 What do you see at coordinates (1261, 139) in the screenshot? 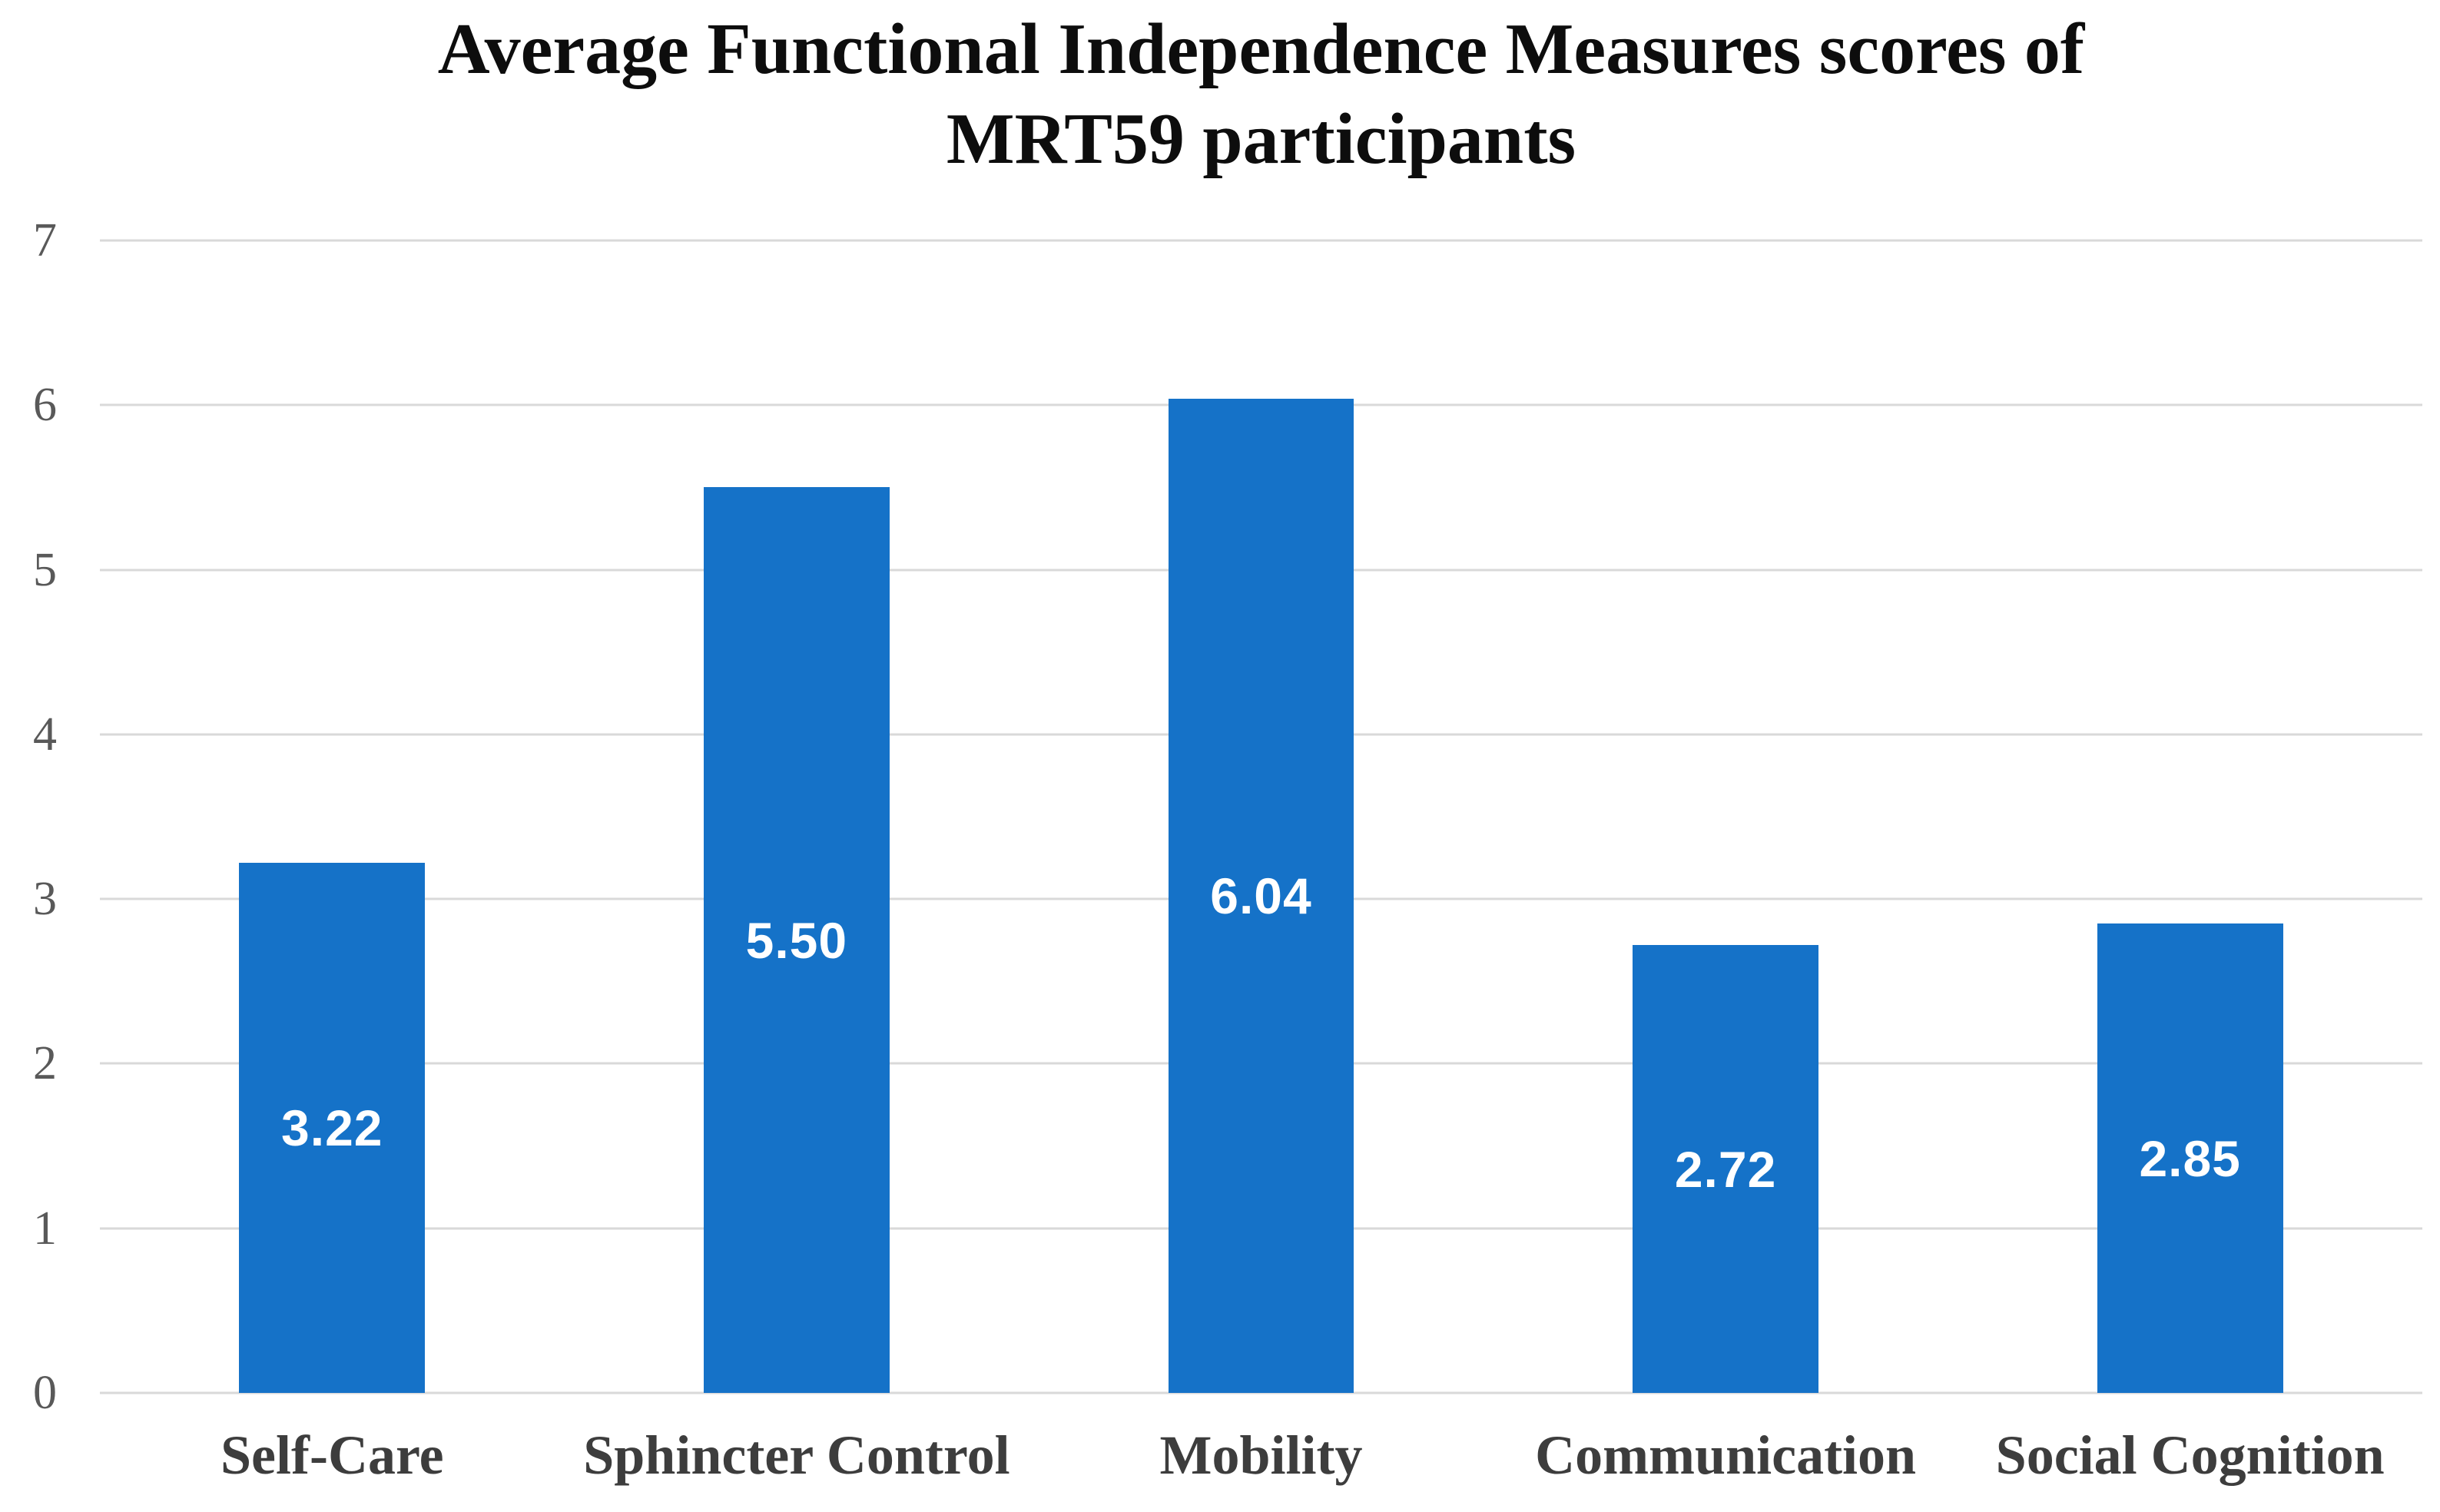
I see `chart-title-line-2: MRT59 participants` at bounding box center [1261, 139].